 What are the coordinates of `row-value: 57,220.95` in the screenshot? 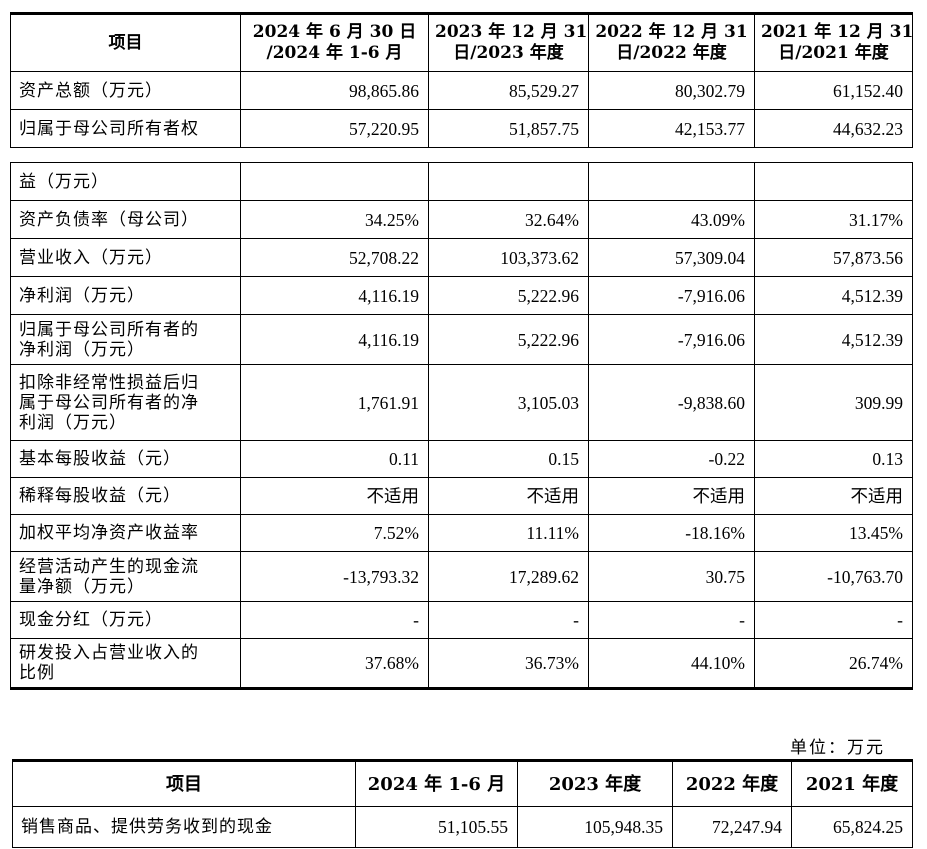 It's located at (334, 128).